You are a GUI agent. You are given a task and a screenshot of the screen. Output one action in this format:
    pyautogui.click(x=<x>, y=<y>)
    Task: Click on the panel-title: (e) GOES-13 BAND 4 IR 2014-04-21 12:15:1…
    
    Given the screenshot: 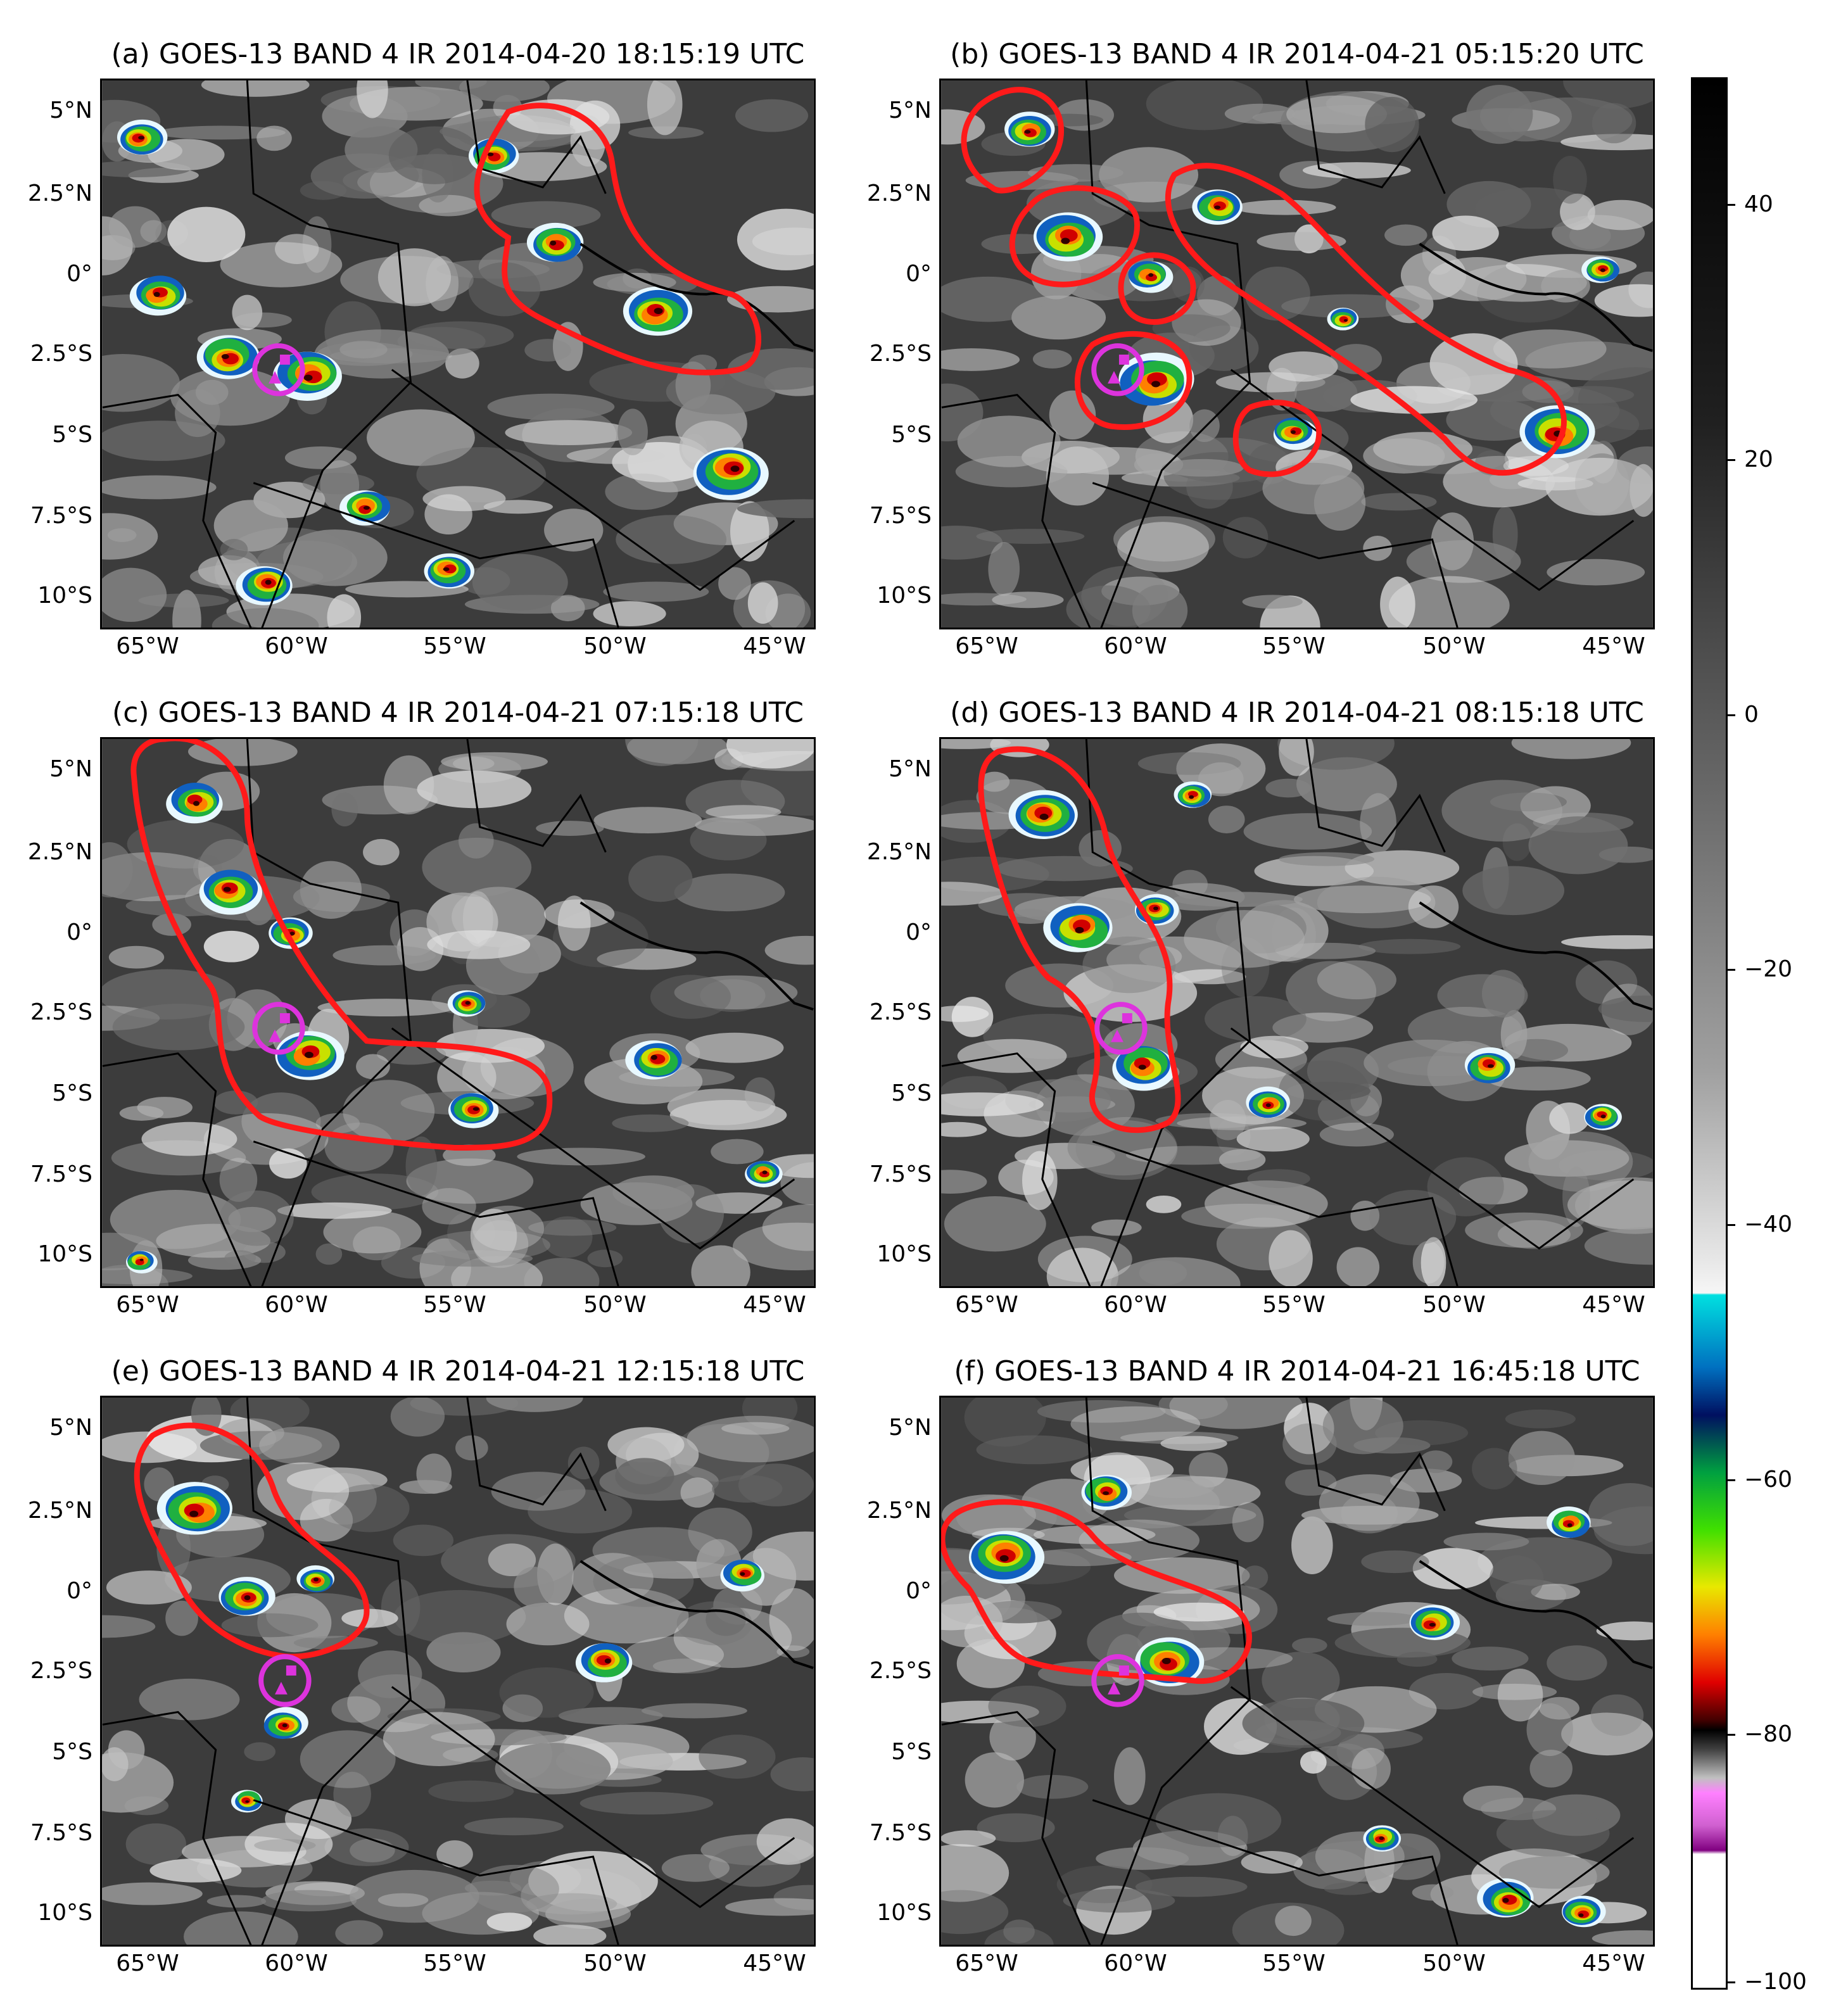 What is the action you would take?
    pyautogui.click(x=458, y=1371)
    